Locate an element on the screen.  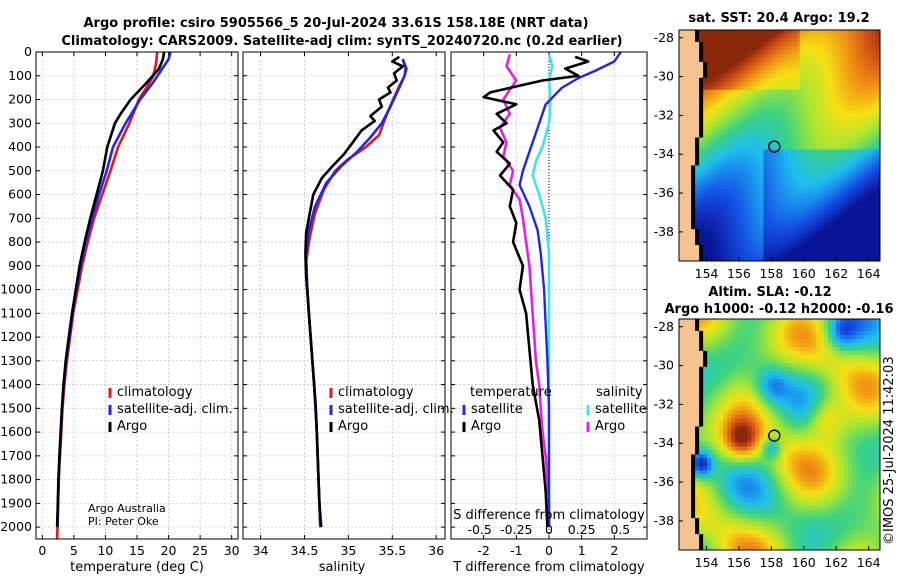
depth-tick-label: 1800 is located at coordinates (16, 479).